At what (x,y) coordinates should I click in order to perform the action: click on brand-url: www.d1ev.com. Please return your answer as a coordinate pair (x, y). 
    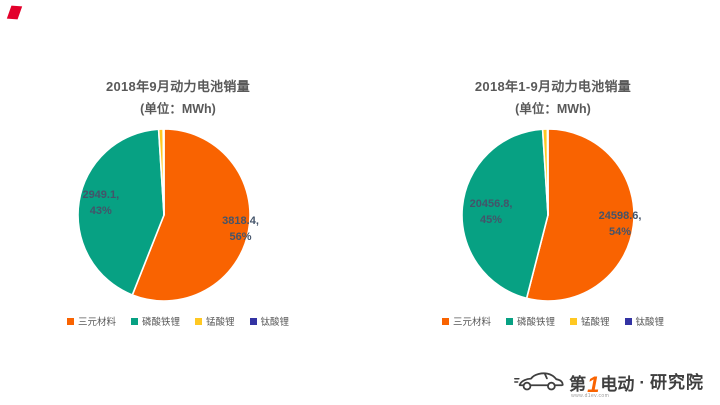
    Looking at the image, I should click on (590, 396).